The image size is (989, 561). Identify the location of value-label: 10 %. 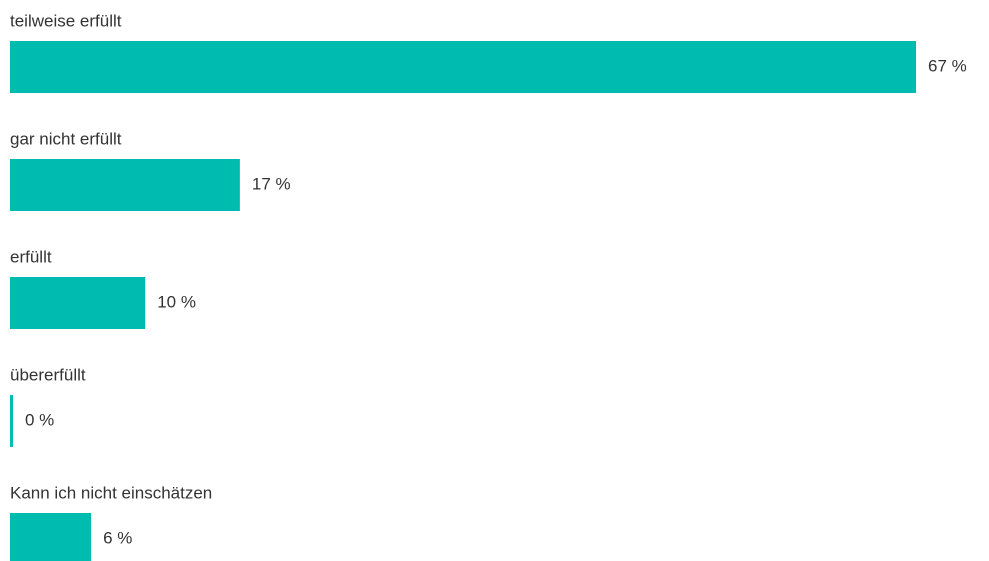
(176, 301).